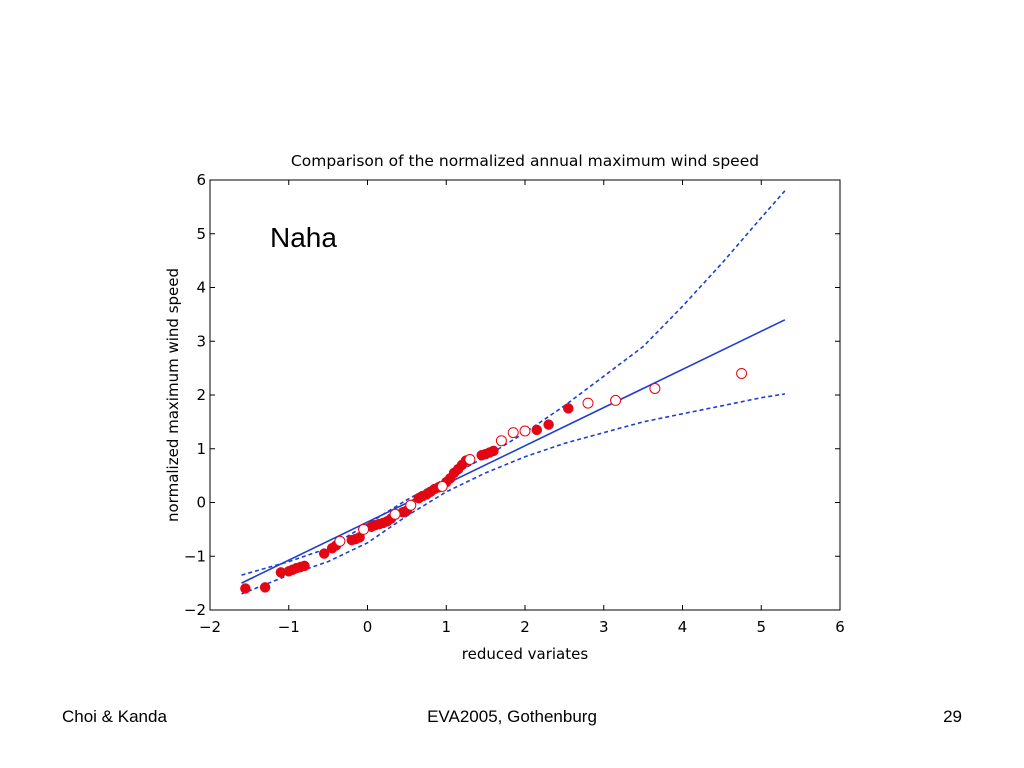  I want to click on footer-authors: Choi & Kanda, so click(114, 716).